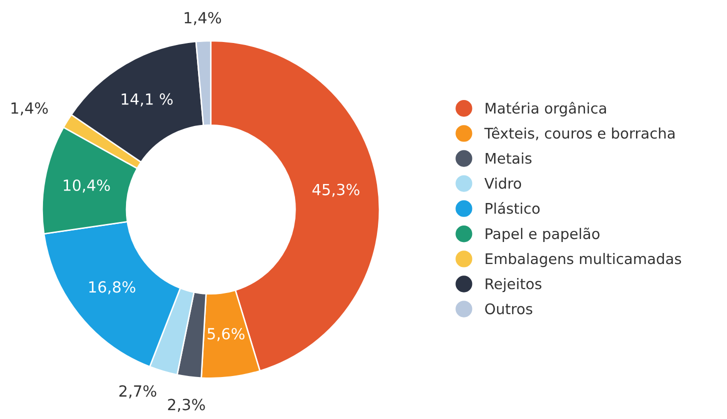 Image resolution: width=727 pixels, height=419 pixels. I want to click on legend-label: Rejeitos, so click(514, 285).